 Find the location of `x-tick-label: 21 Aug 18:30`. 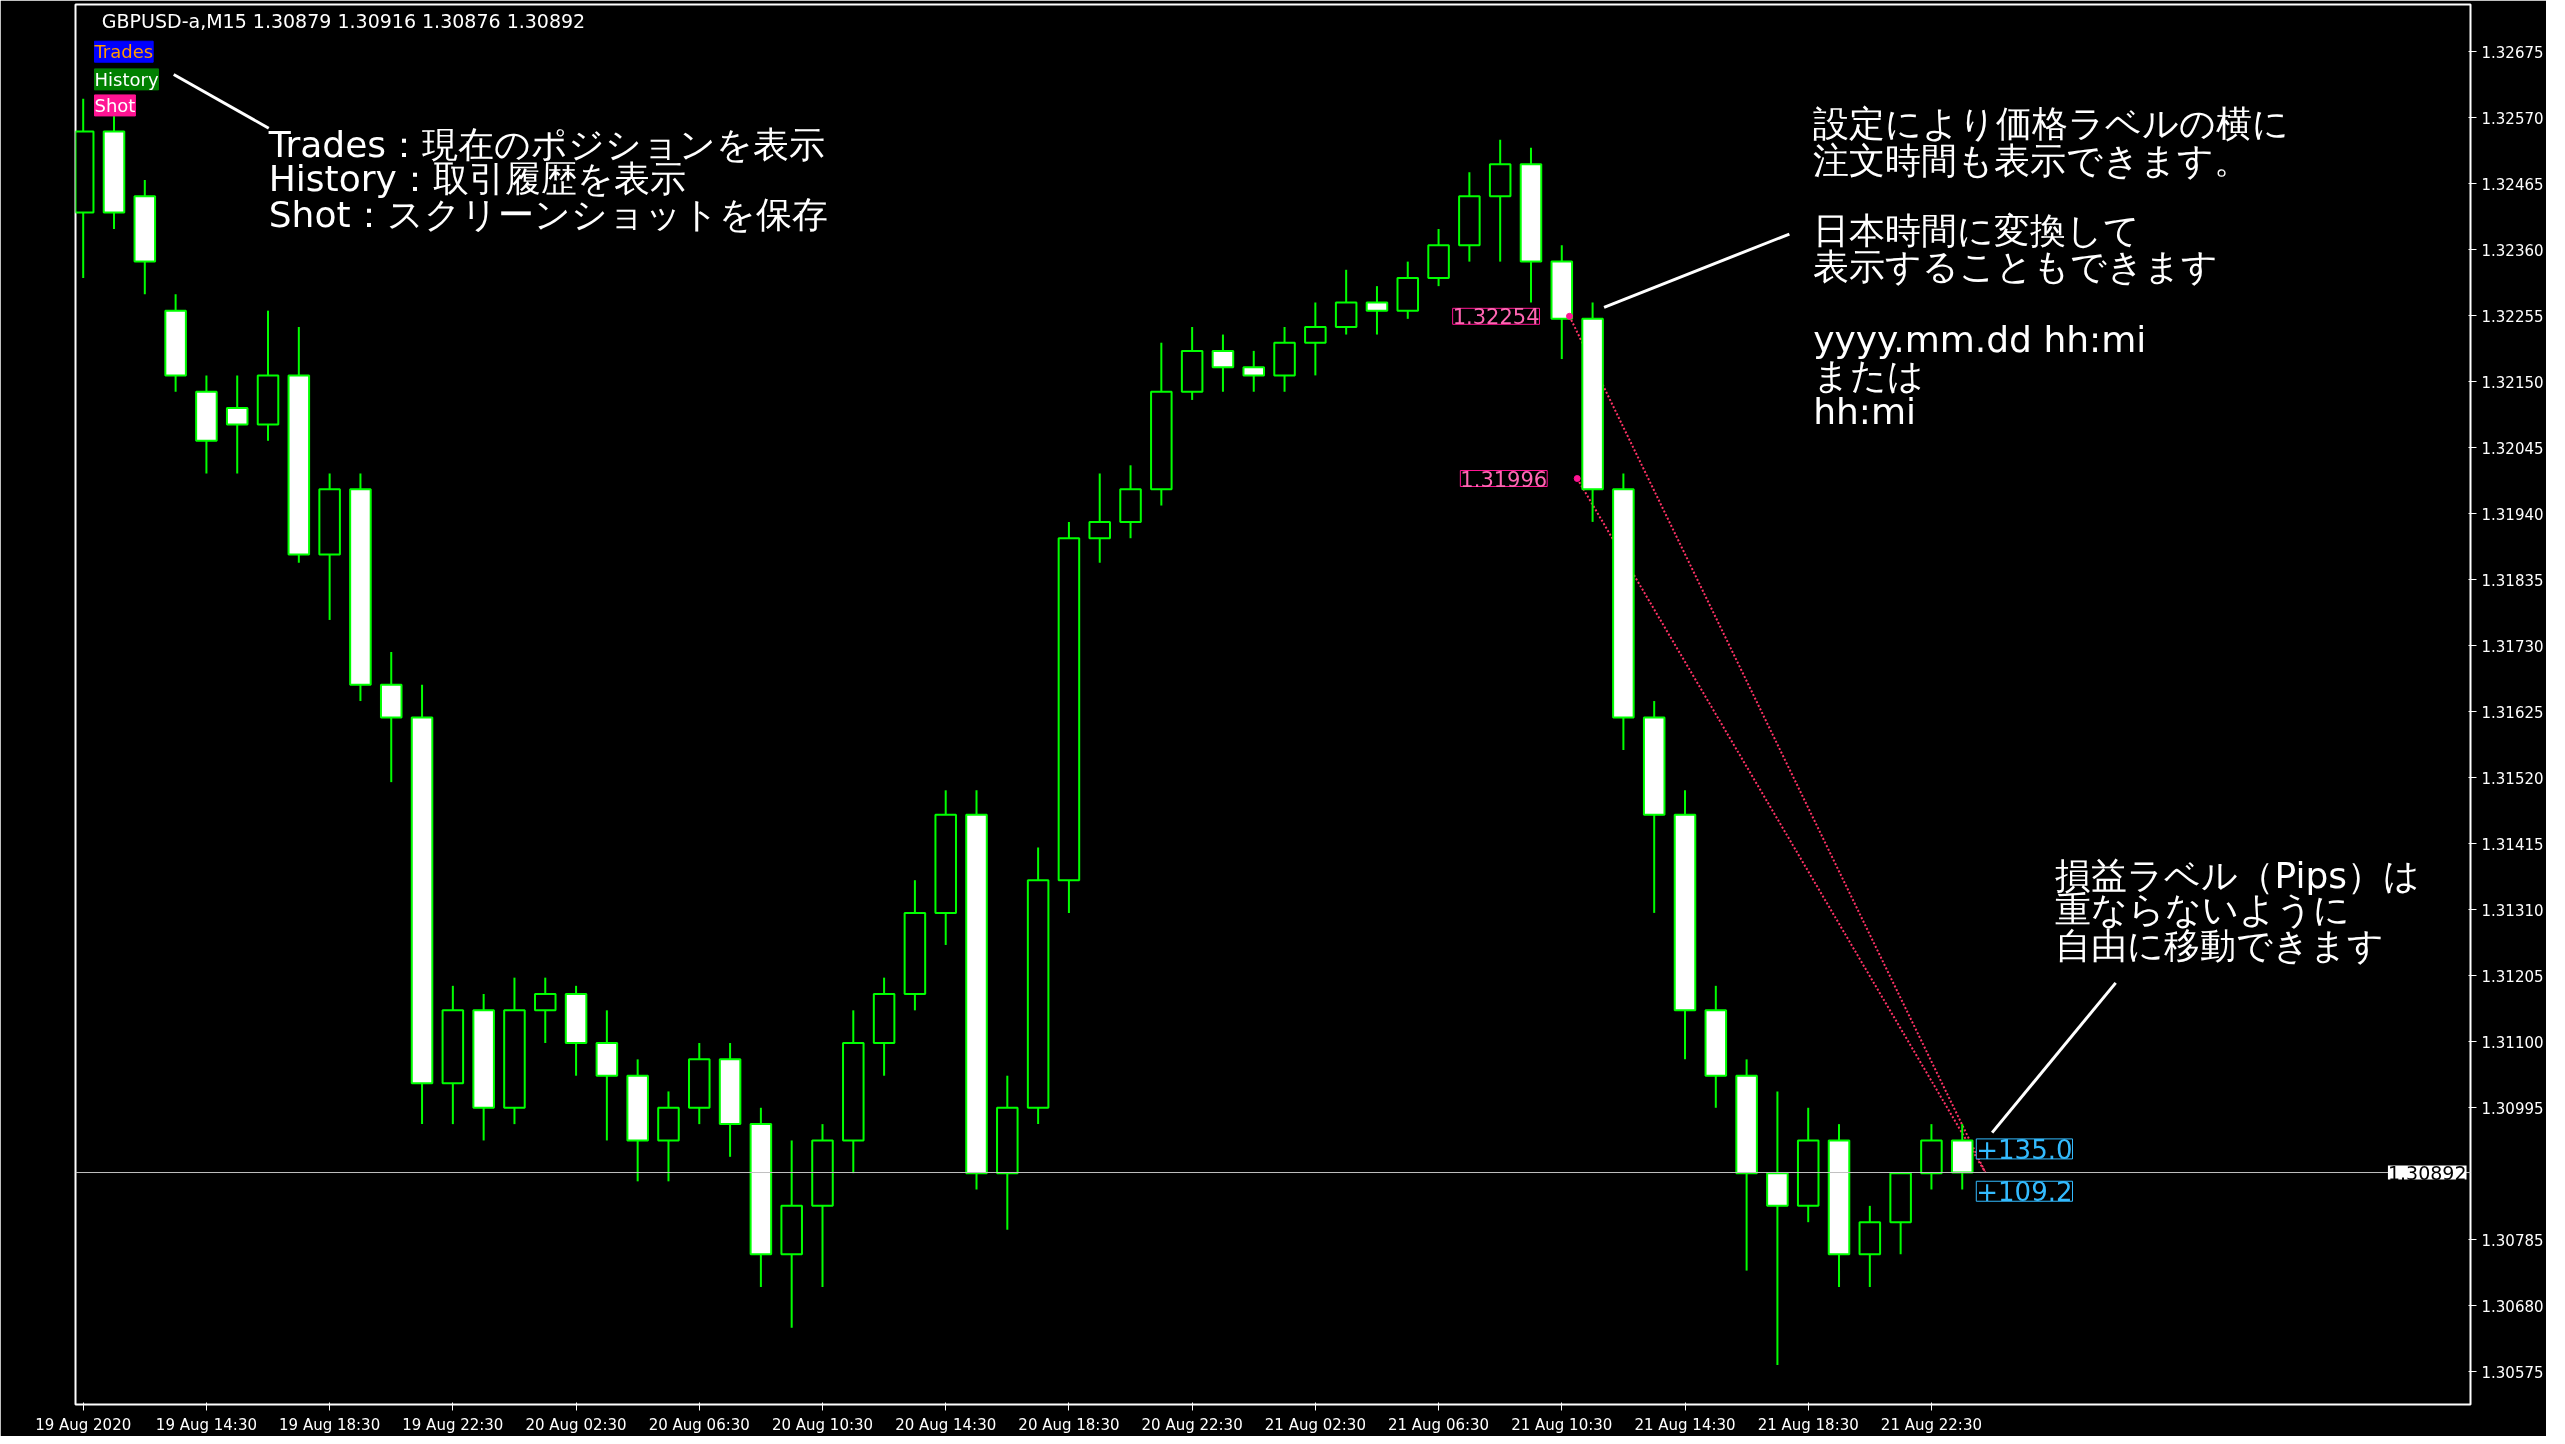

x-tick-label: 21 Aug 18:30 is located at coordinates (1808, 1424).